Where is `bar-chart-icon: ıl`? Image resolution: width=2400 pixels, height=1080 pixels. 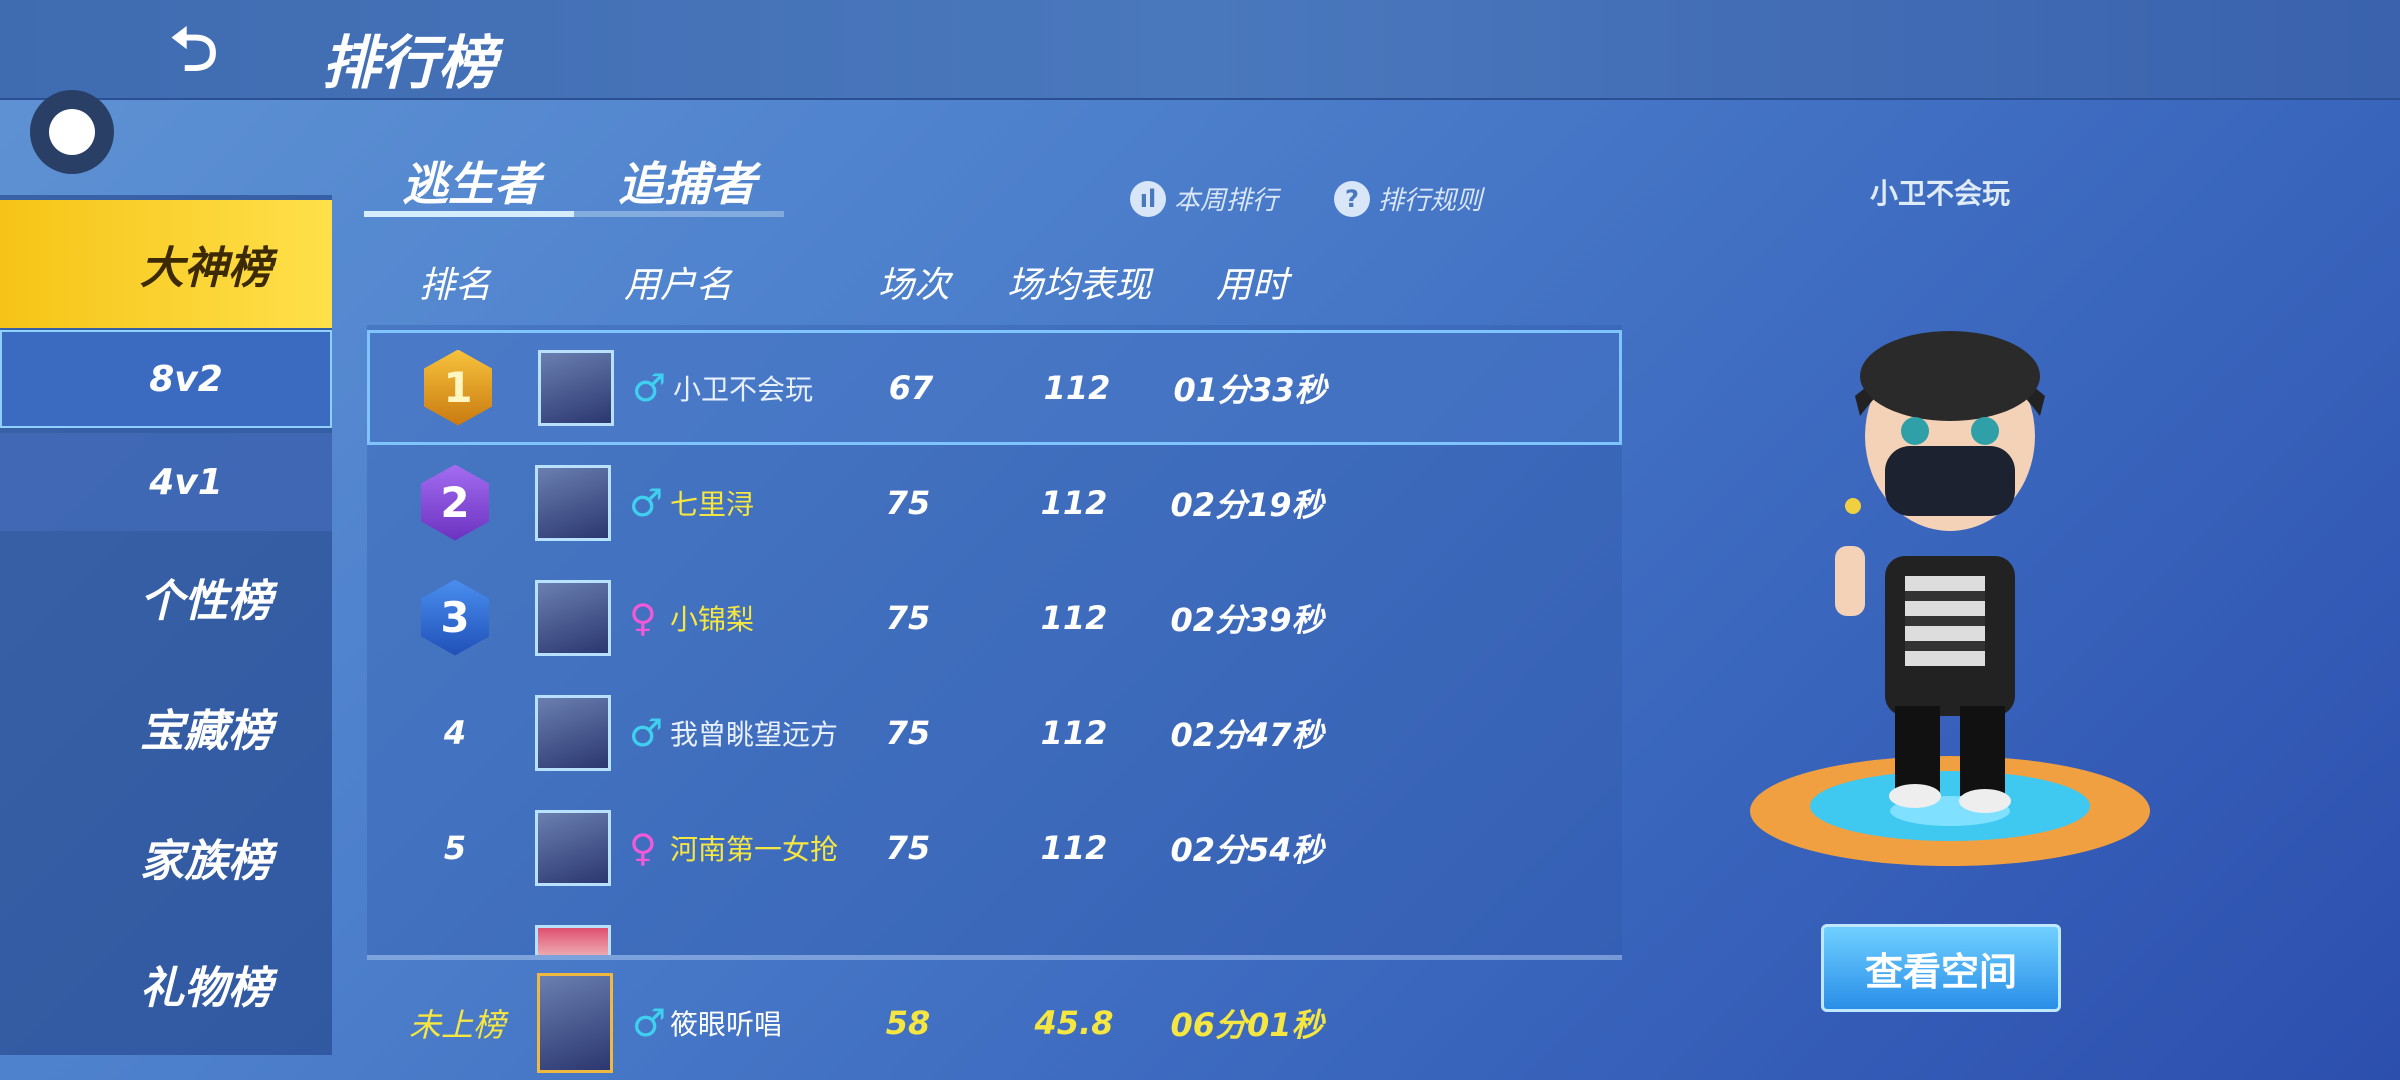
bar-chart-icon: ıl is located at coordinates (1148, 198).